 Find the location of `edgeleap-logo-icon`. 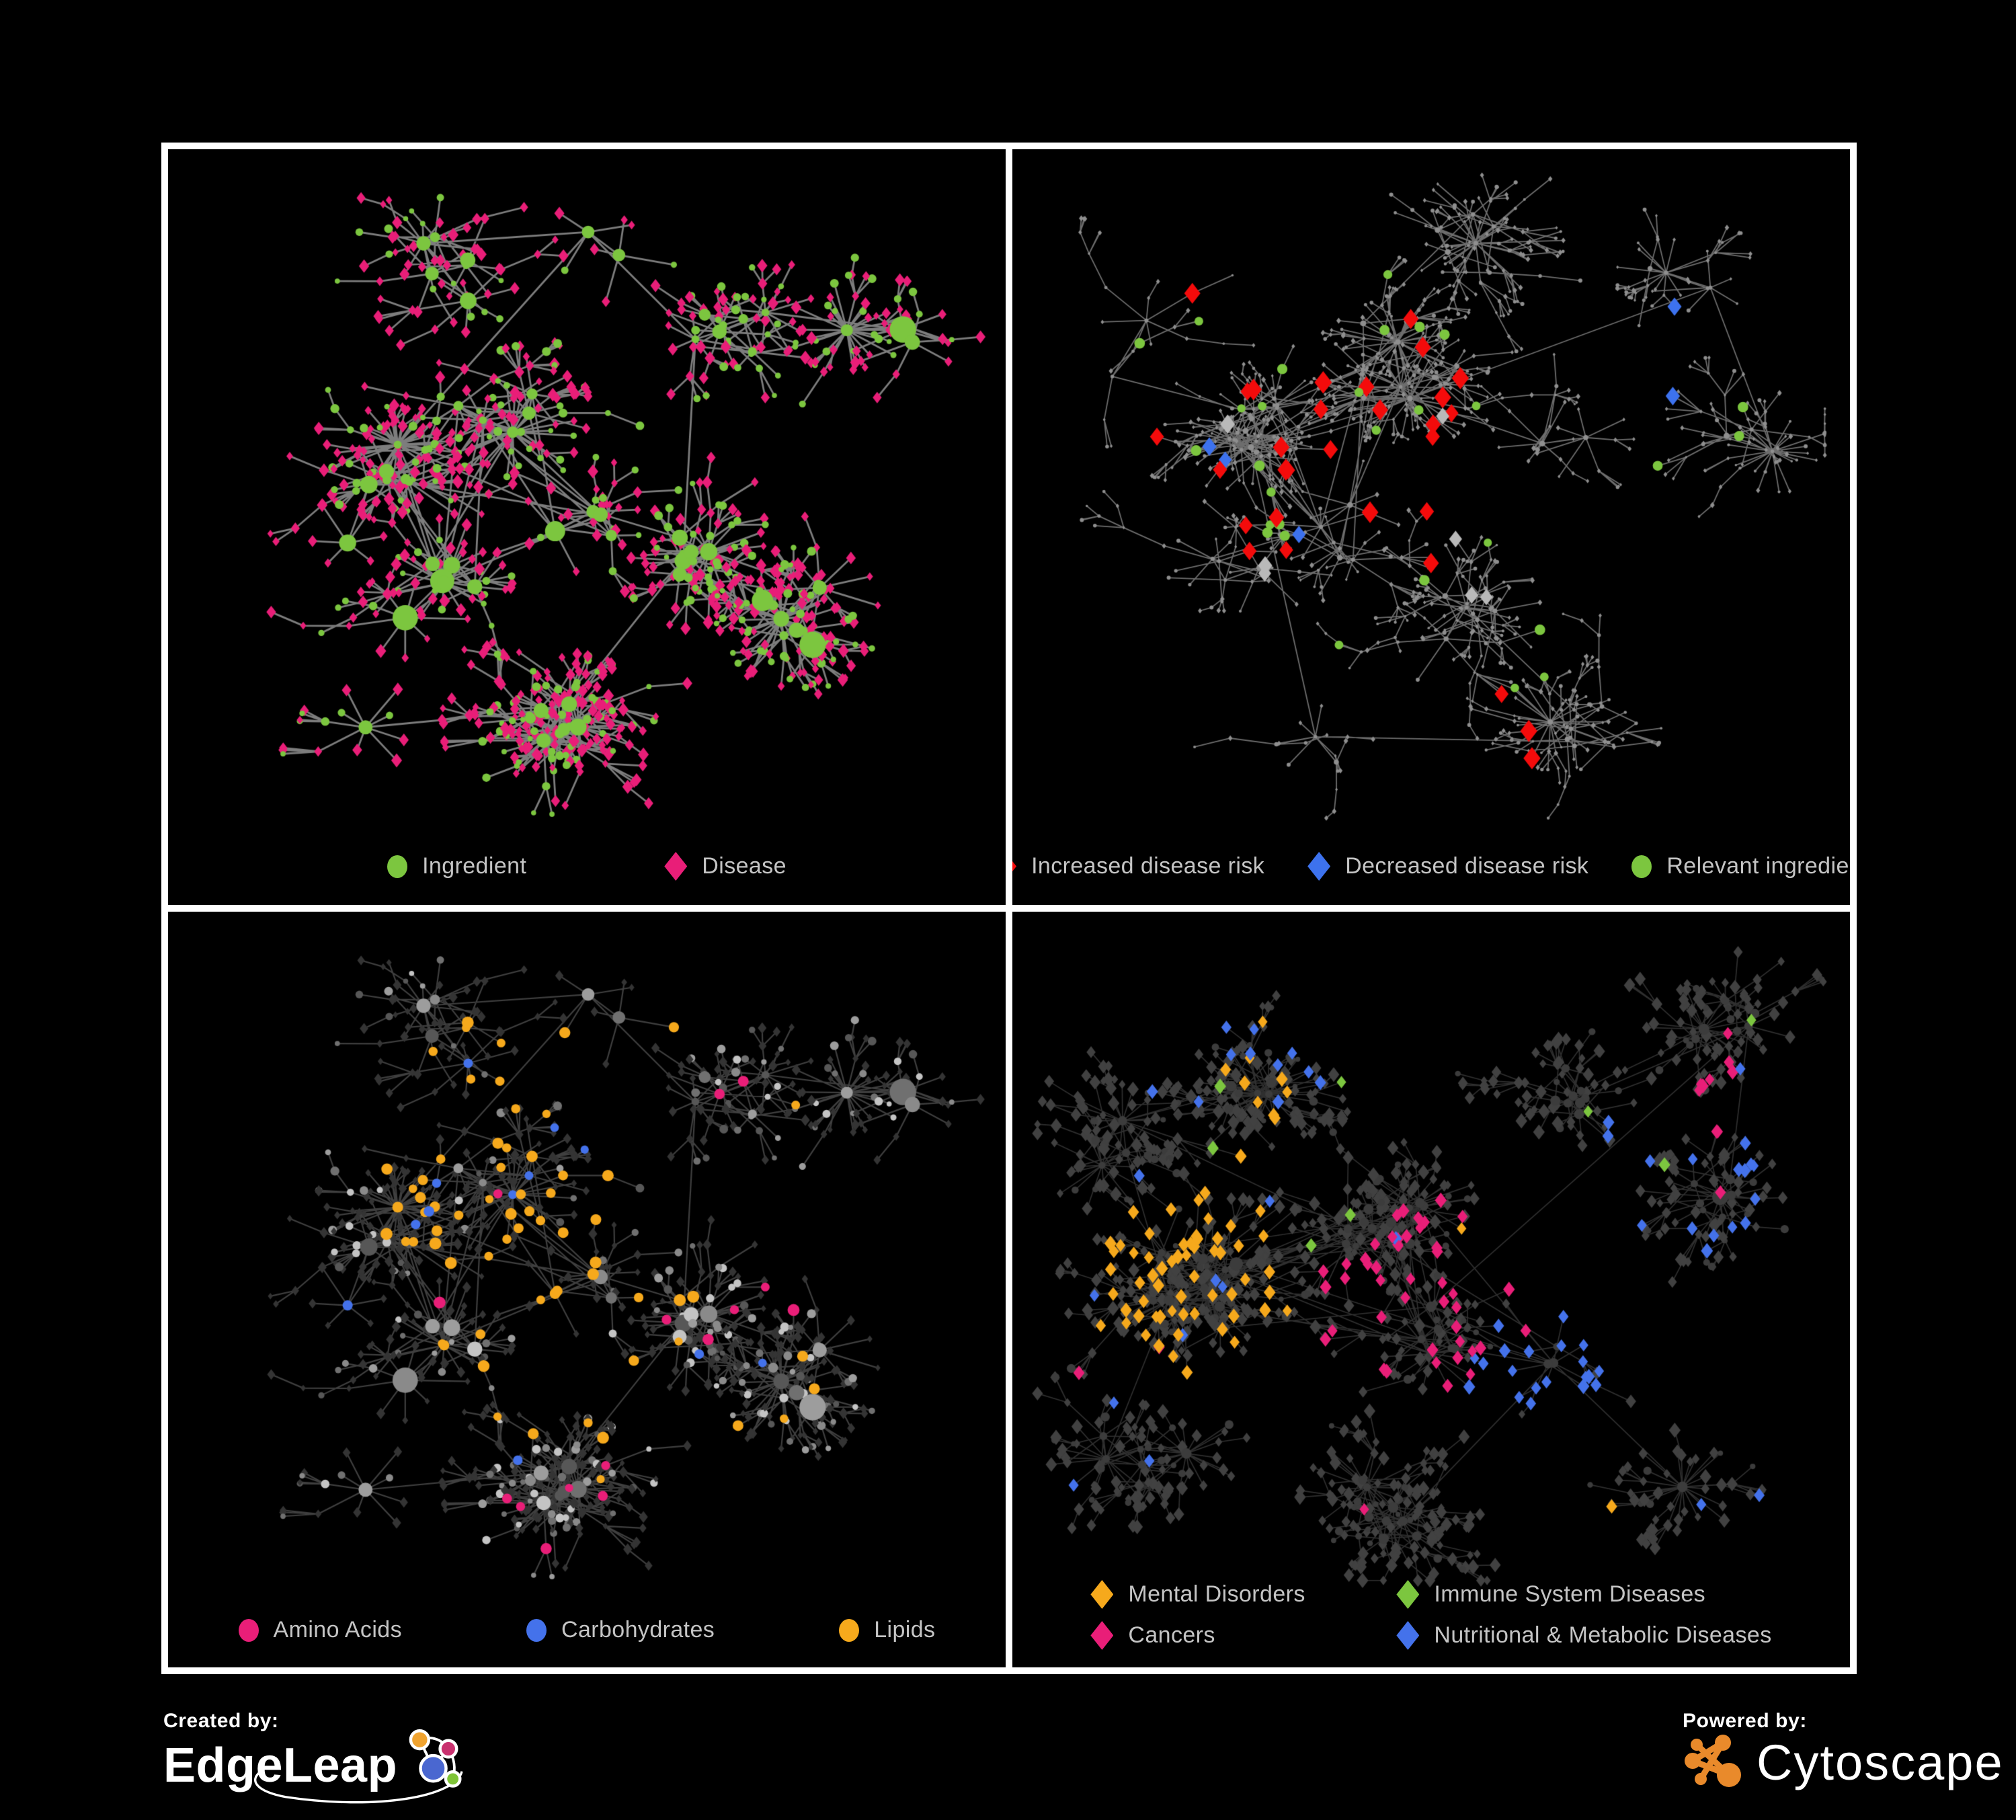

edgeleap-logo-icon is located at coordinates (358, 1766).